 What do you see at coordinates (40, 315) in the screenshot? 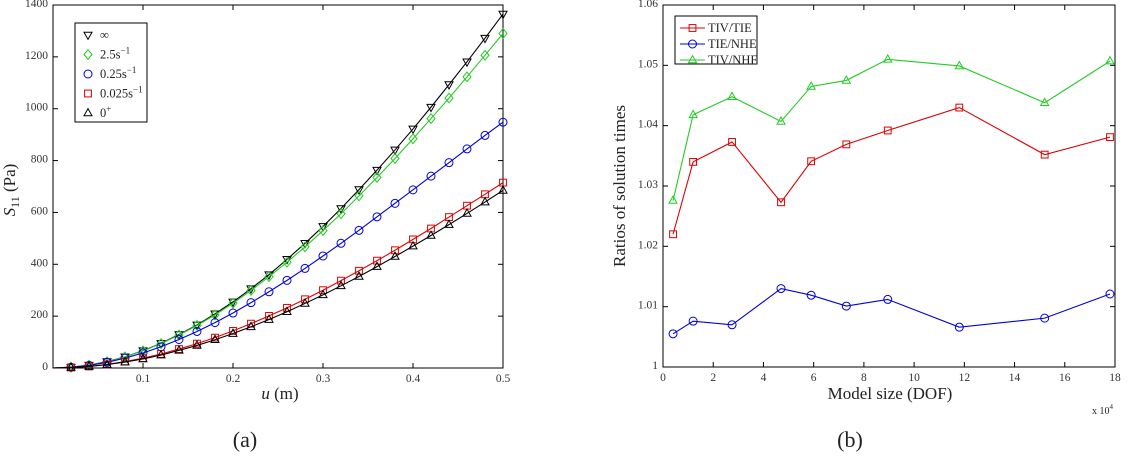
I see `y-tick-label: 200` at bounding box center [40, 315].